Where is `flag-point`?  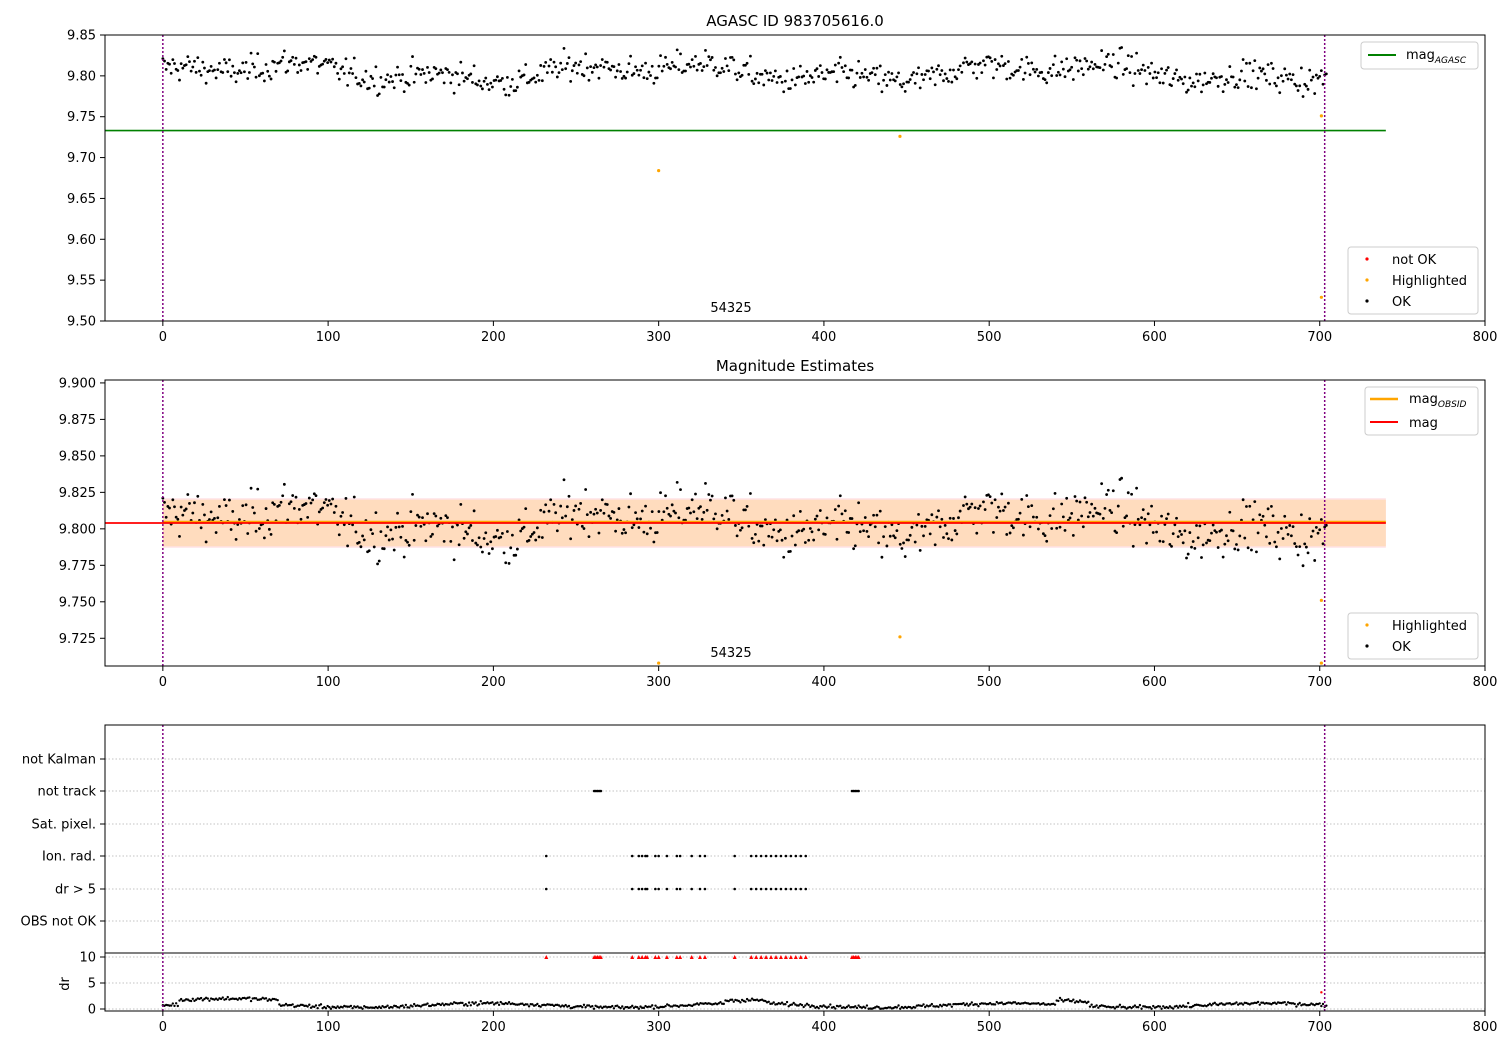 flag-point is located at coordinates (734, 889).